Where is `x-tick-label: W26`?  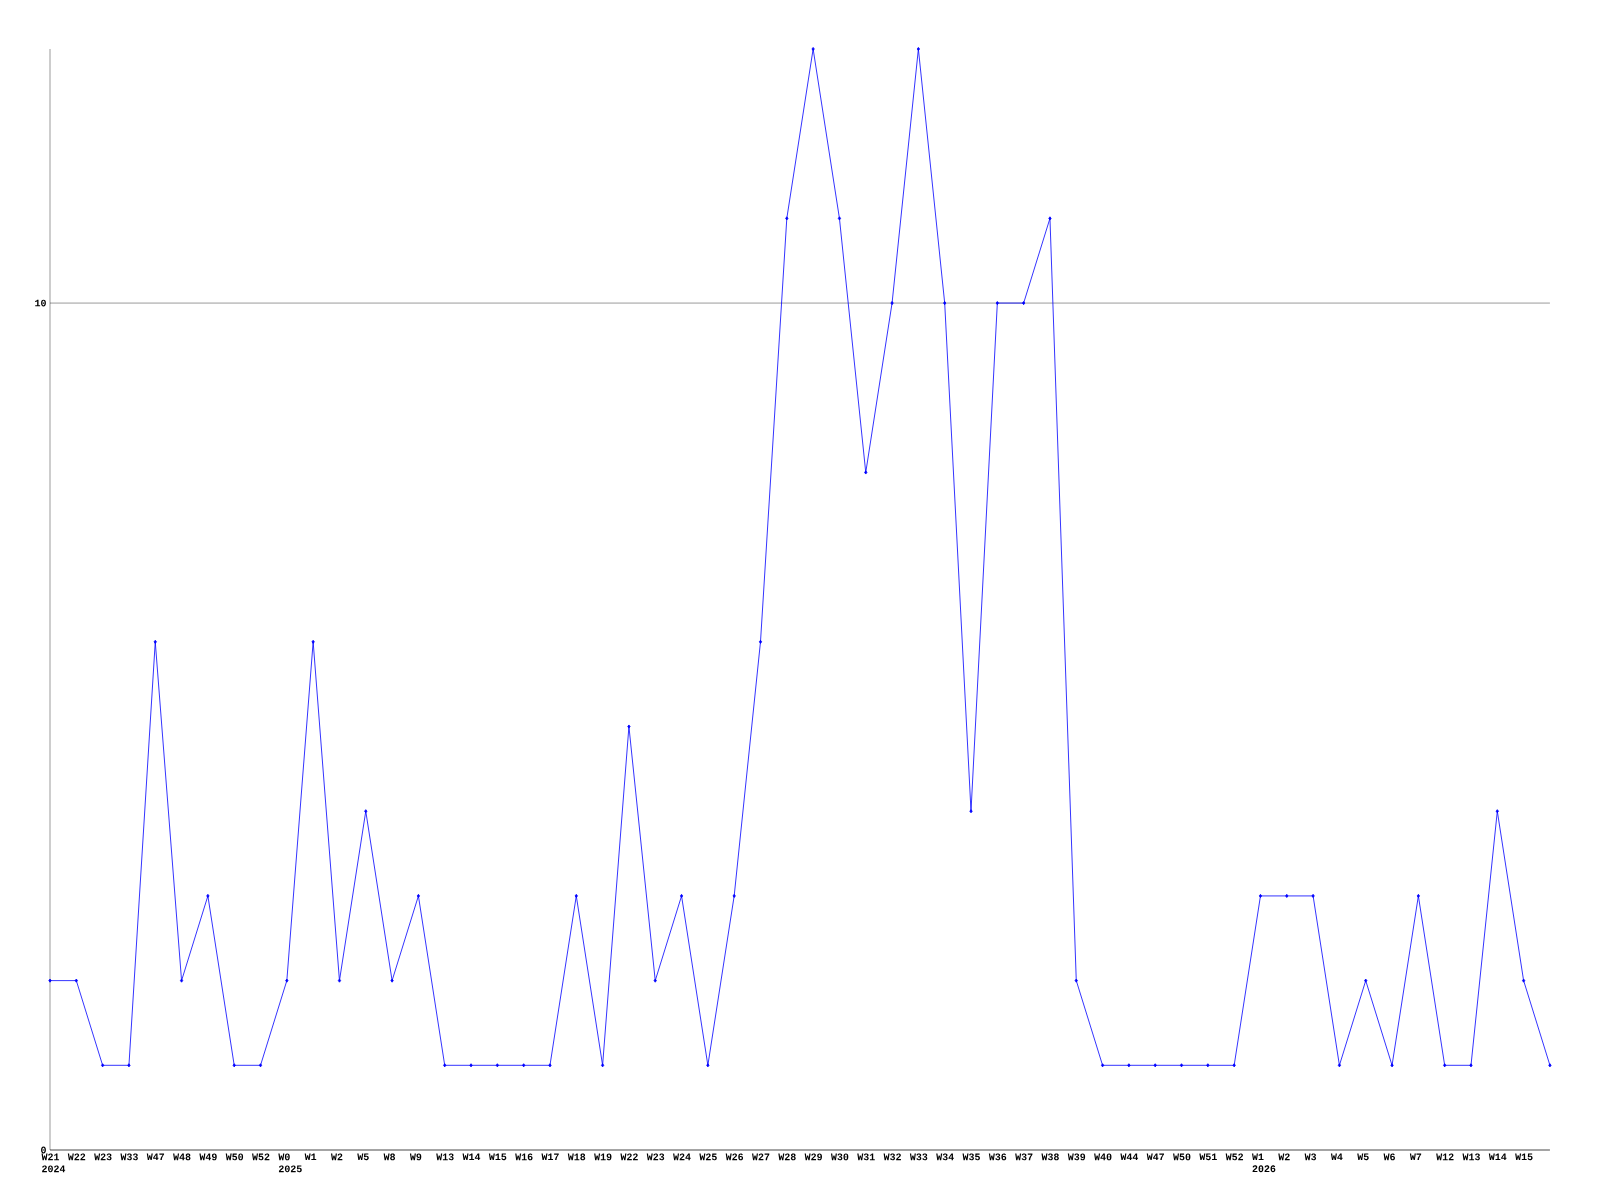
x-tick-label: W26 is located at coordinates (734, 1157).